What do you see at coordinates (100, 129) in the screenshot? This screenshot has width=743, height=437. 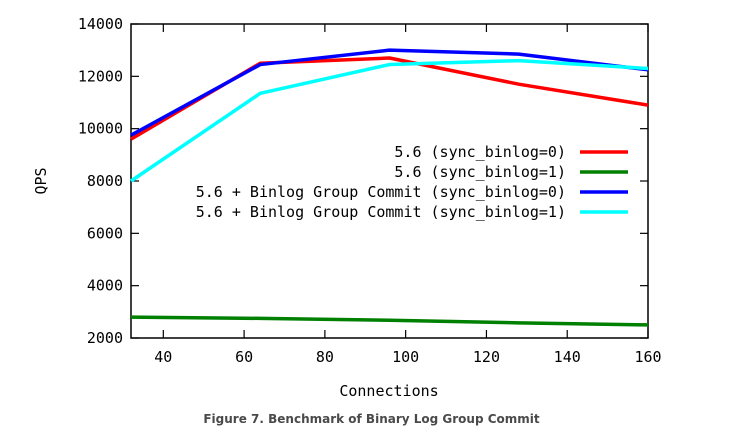 I see `y-tick-label: 10000` at bounding box center [100, 129].